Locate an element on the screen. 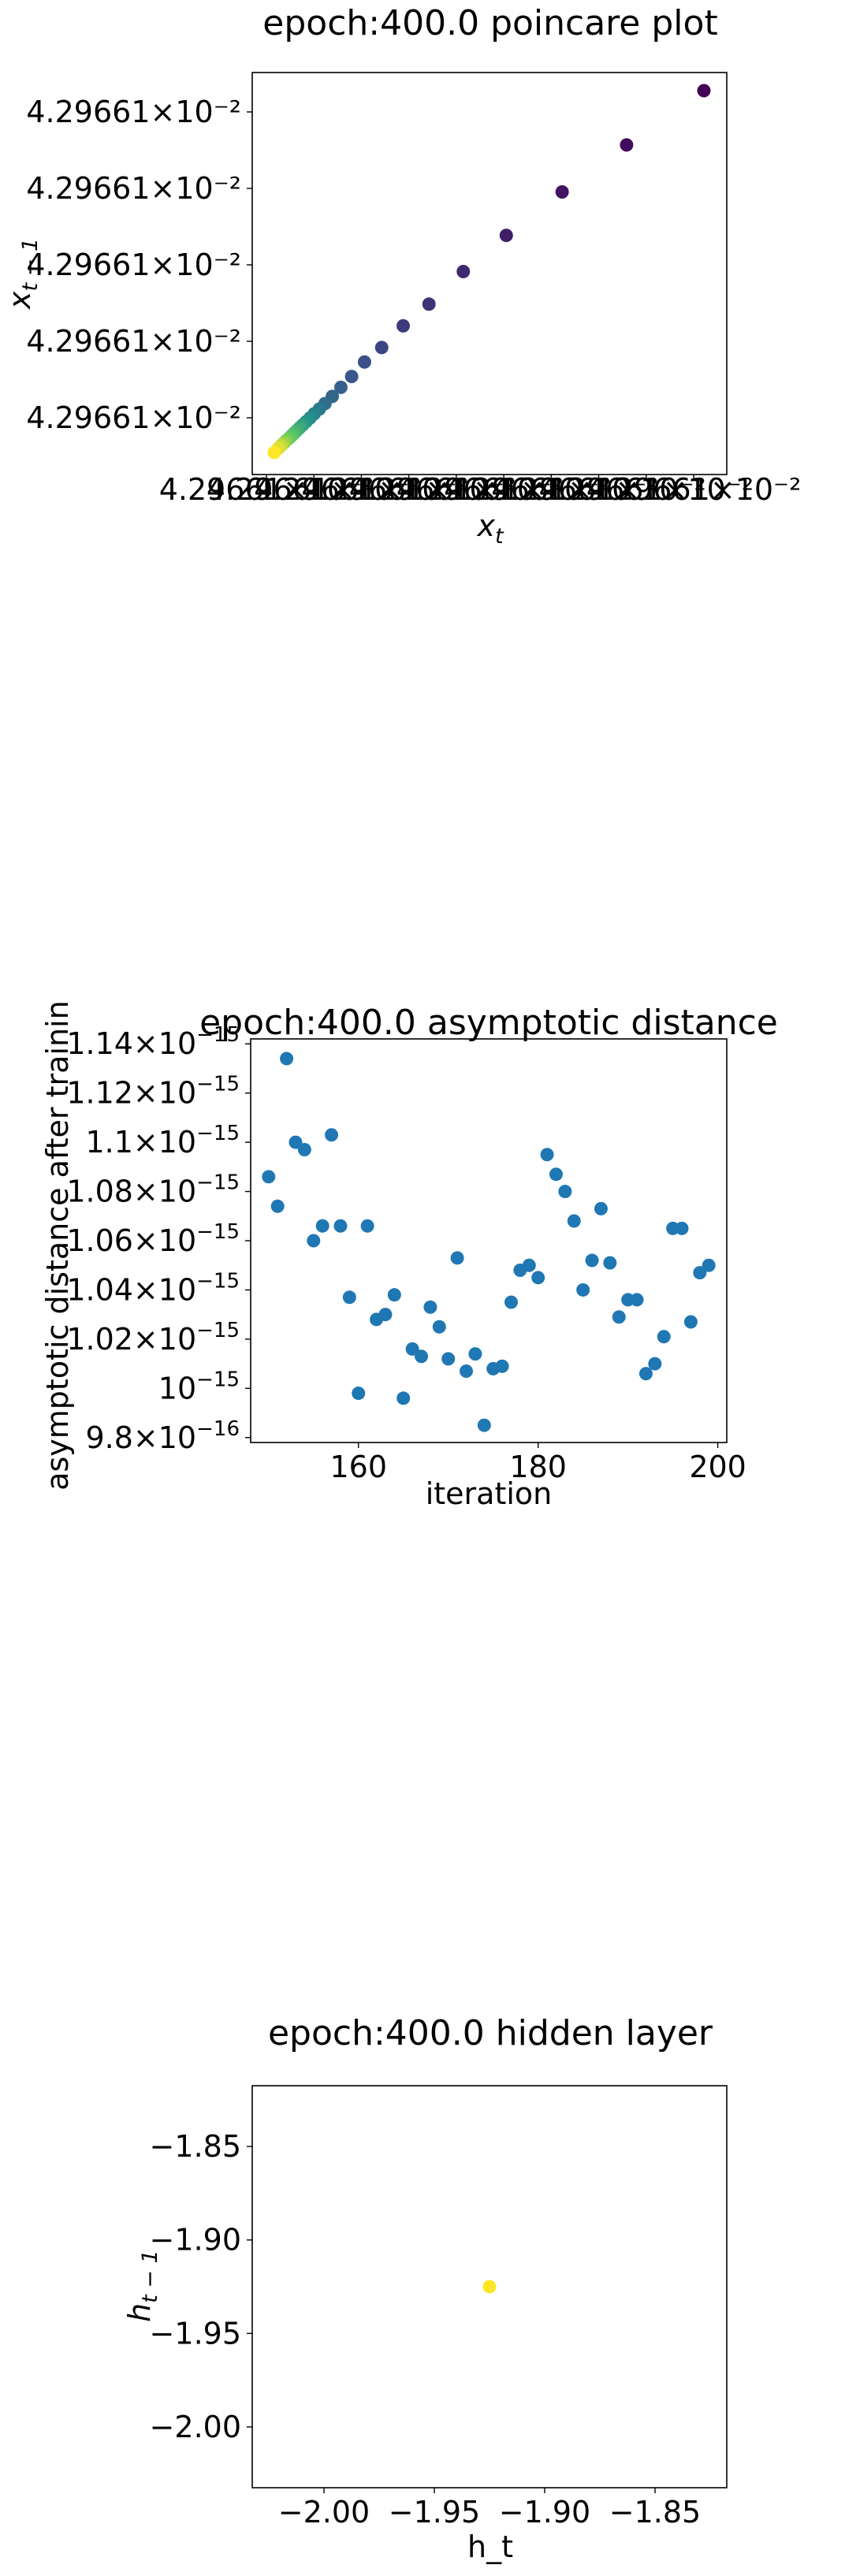  y-tick-label: −1.85 is located at coordinates (195, 2146).